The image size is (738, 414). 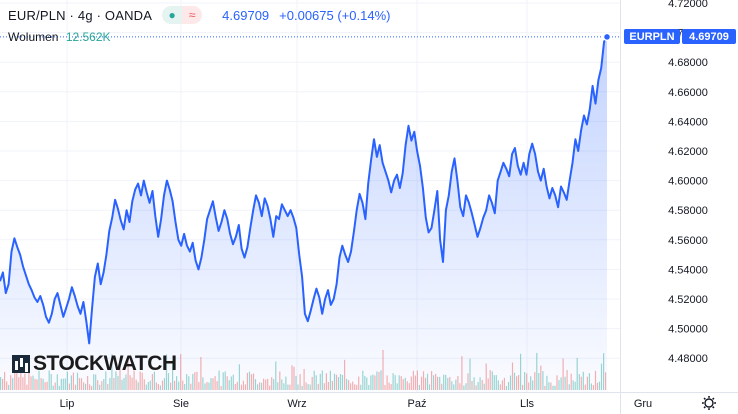 What do you see at coordinates (709, 36) in the screenshot?
I see `price-tag: 4.69709` at bounding box center [709, 36].